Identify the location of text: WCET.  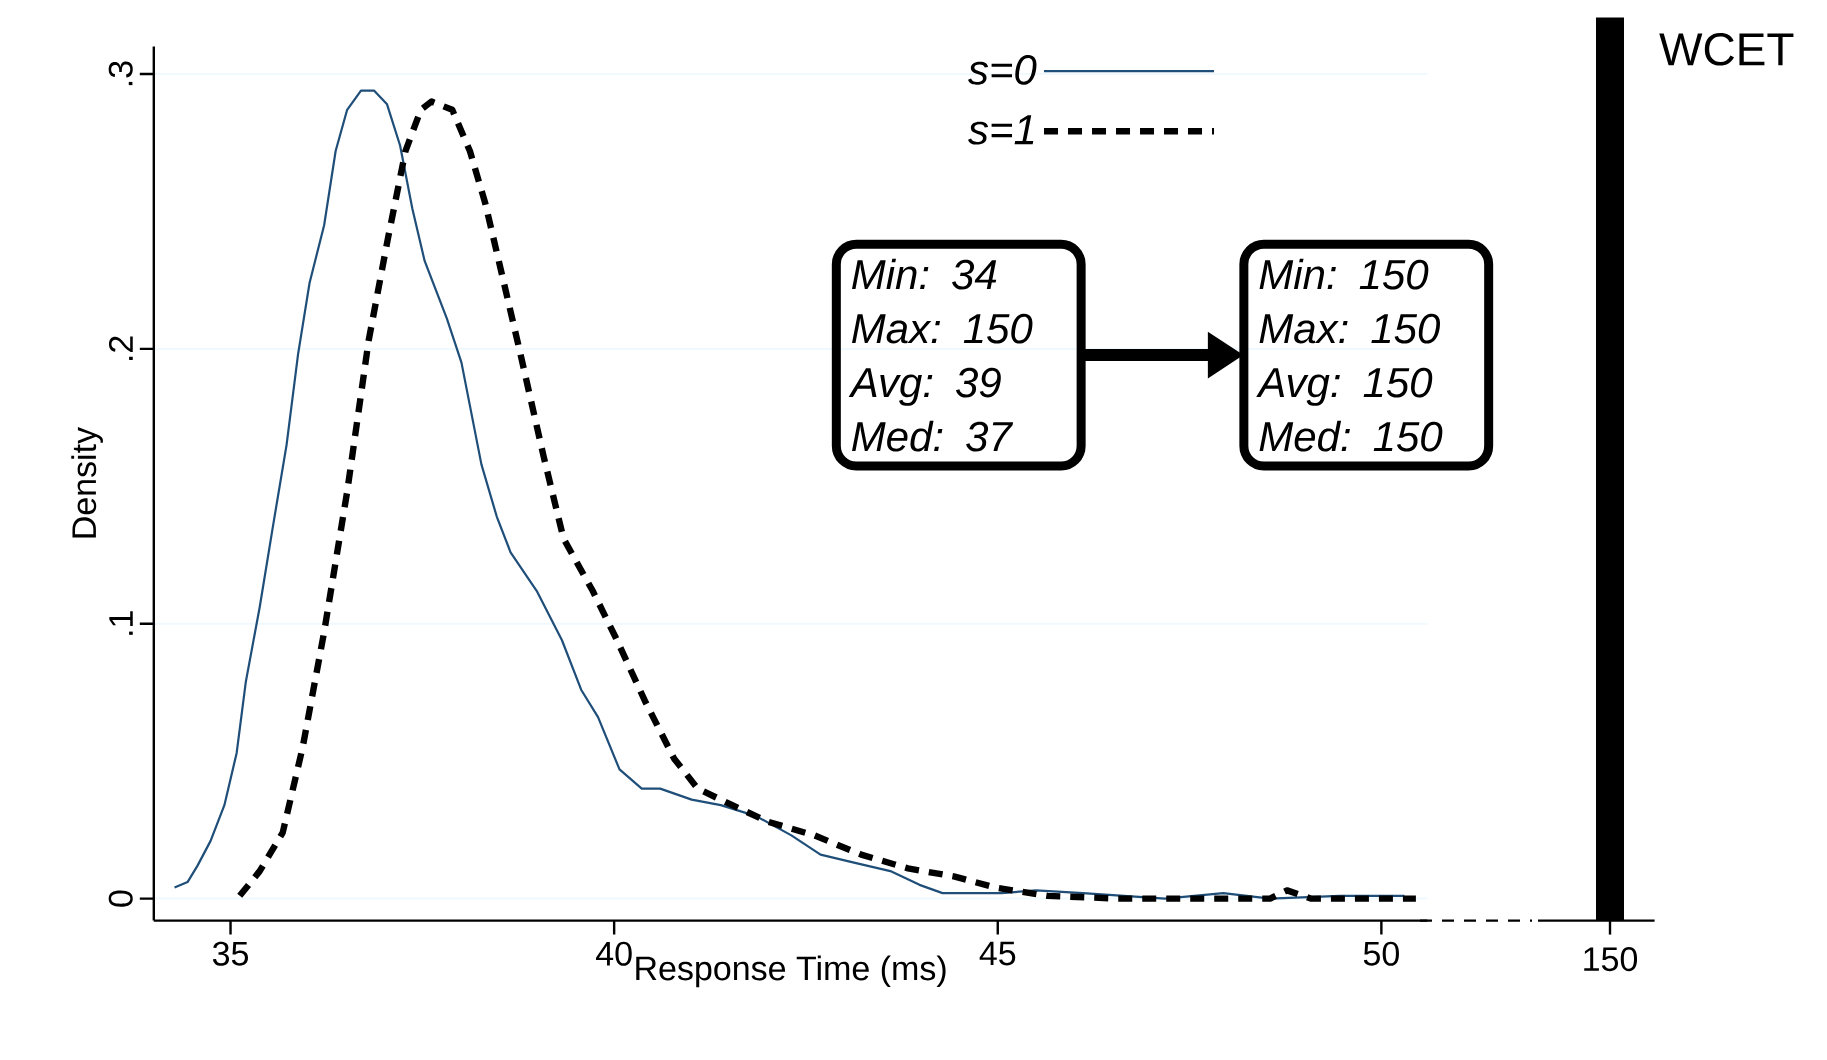
(1726, 49).